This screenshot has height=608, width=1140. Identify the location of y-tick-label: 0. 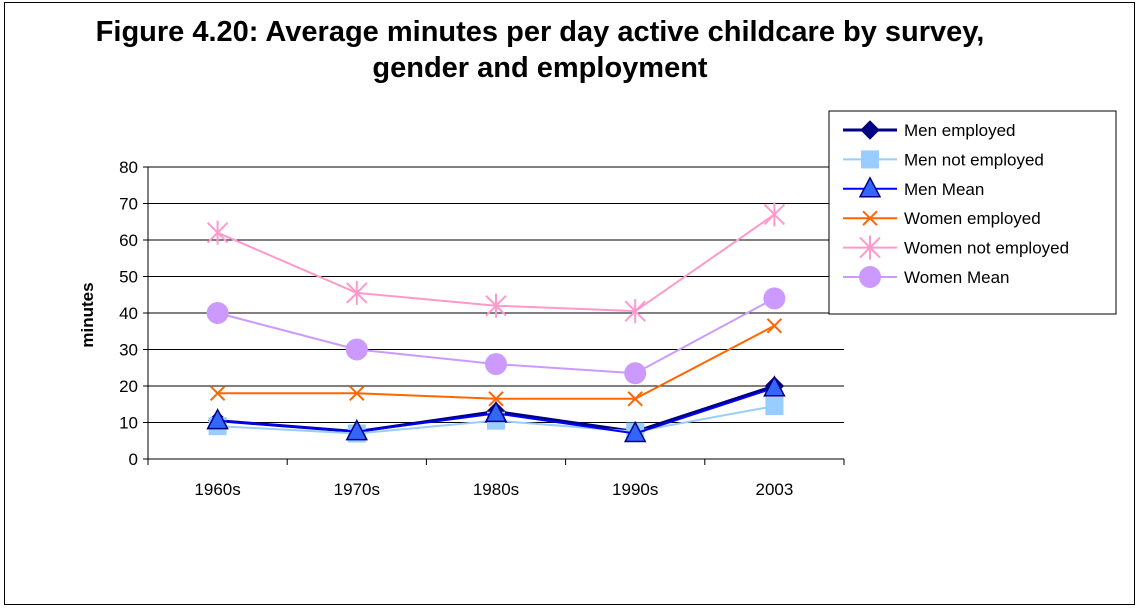
(133, 459).